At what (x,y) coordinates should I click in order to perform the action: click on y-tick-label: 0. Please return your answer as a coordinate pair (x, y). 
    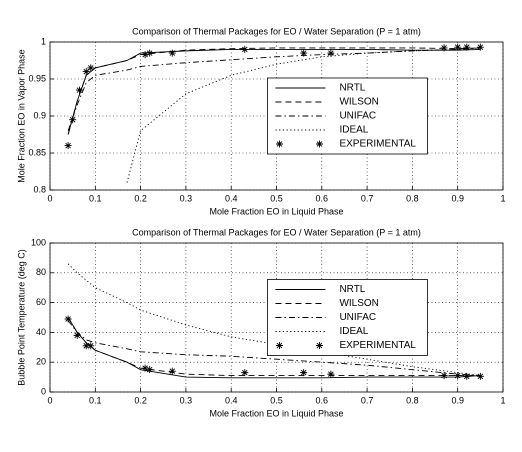
    Looking at the image, I should click on (43, 391).